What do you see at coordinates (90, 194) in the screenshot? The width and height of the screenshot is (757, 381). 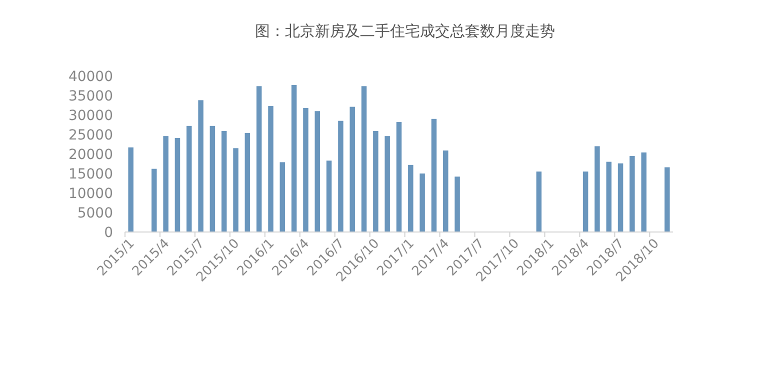 I see `y-tick-label: 10000` at bounding box center [90, 194].